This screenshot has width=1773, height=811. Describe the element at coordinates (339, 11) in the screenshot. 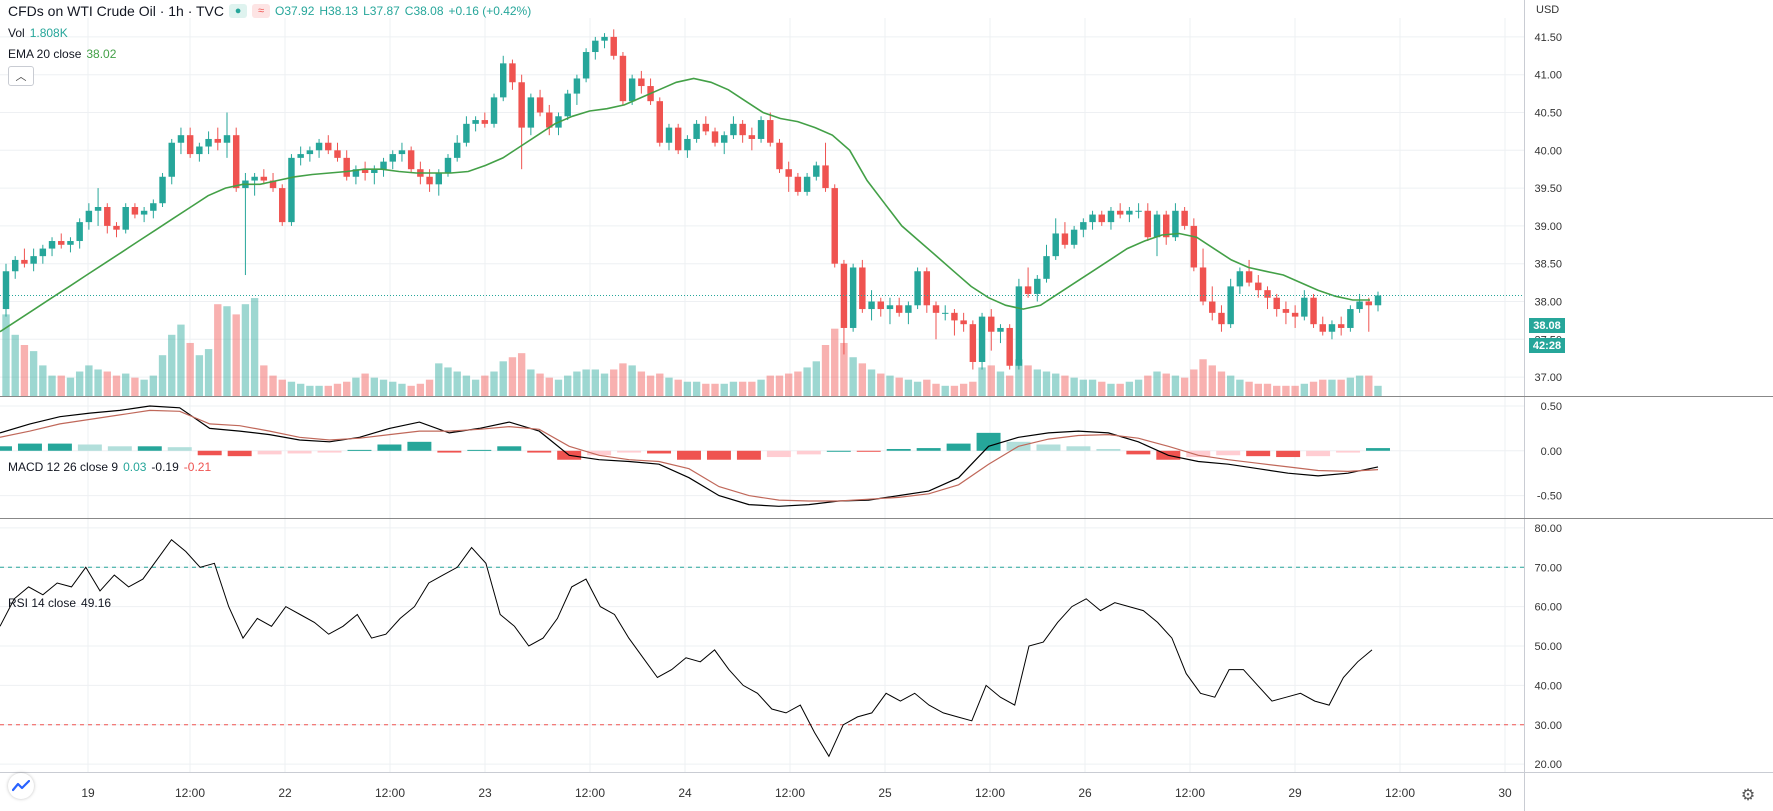

I see `ohlc-high: H38.13` at that location.